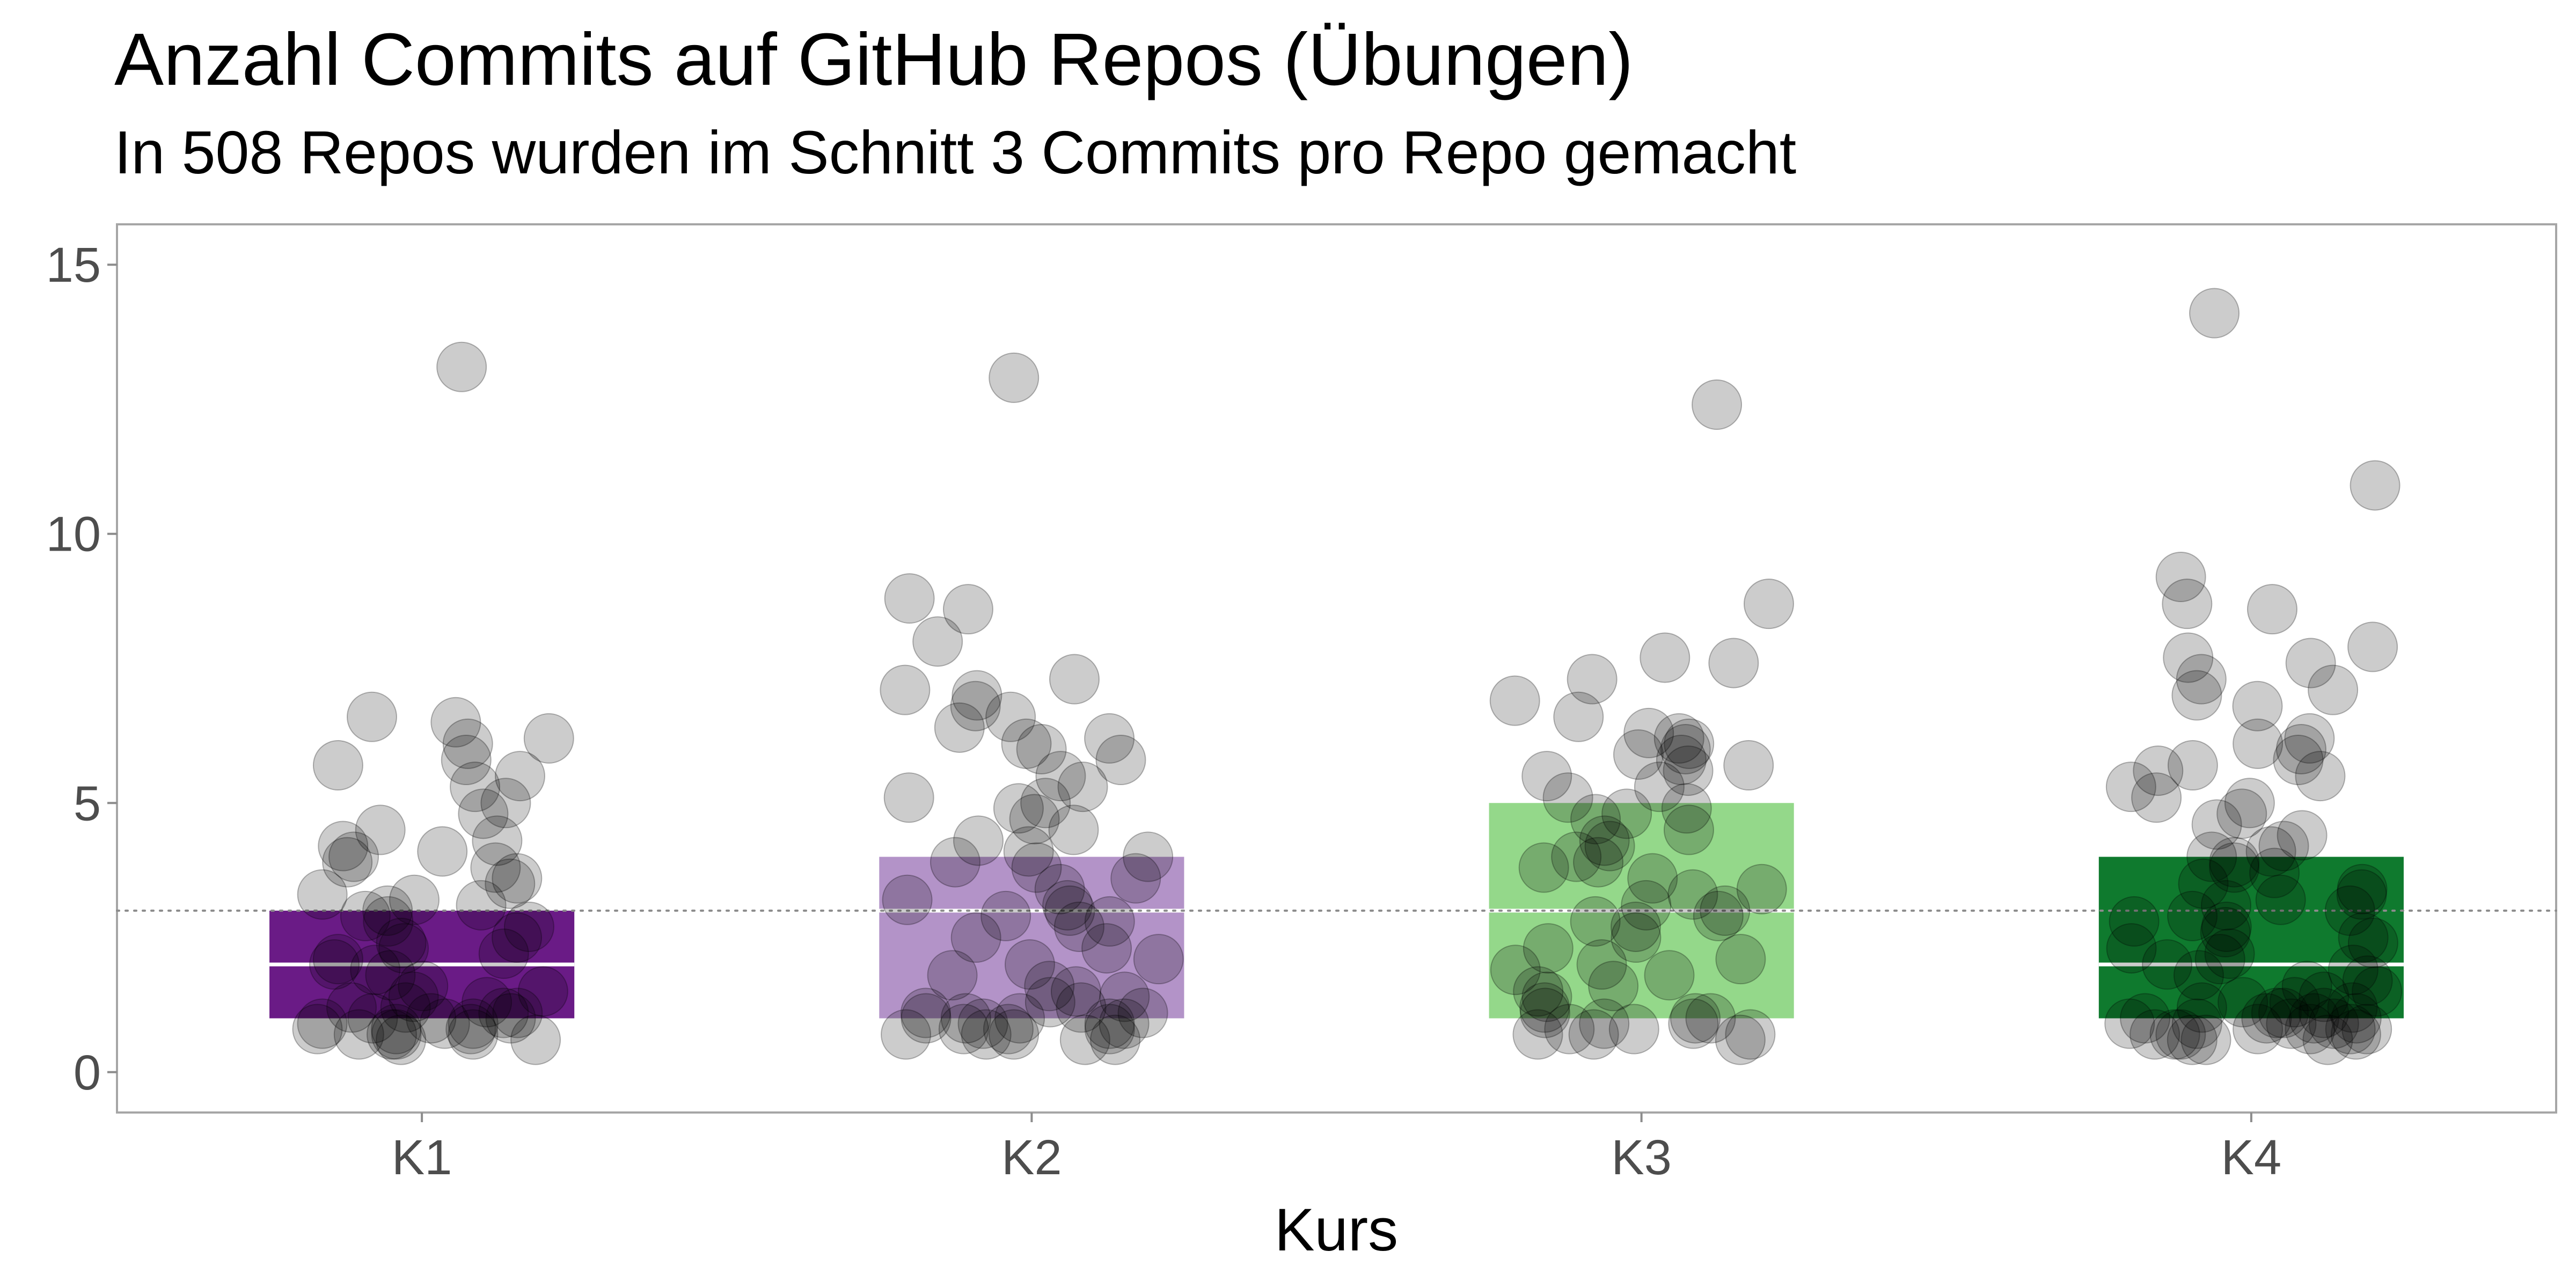 The image size is (2576, 1288). What do you see at coordinates (1031, 938) in the screenshot?
I see `box-k2` at bounding box center [1031, 938].